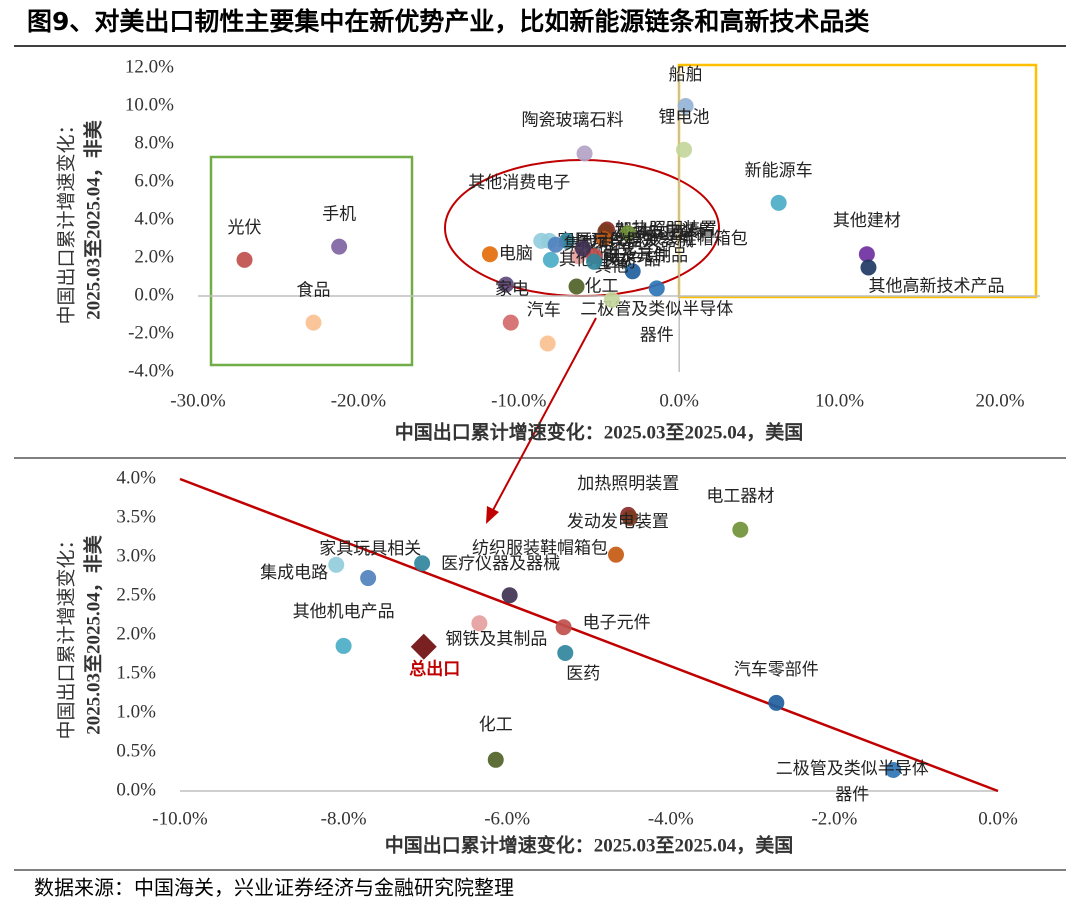 The height and width of the screenshot is (914, 1080). I want to click on title: 图9、对美出口韧性主要集中在新优势产业，比如新能源链条和高新技术品类, so click(448, 21).